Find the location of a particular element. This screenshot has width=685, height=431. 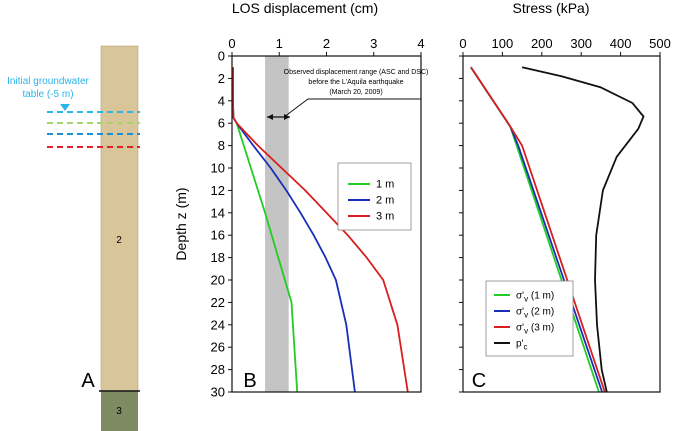

layer-3-label: 3 is located at coordinates (119, 411).